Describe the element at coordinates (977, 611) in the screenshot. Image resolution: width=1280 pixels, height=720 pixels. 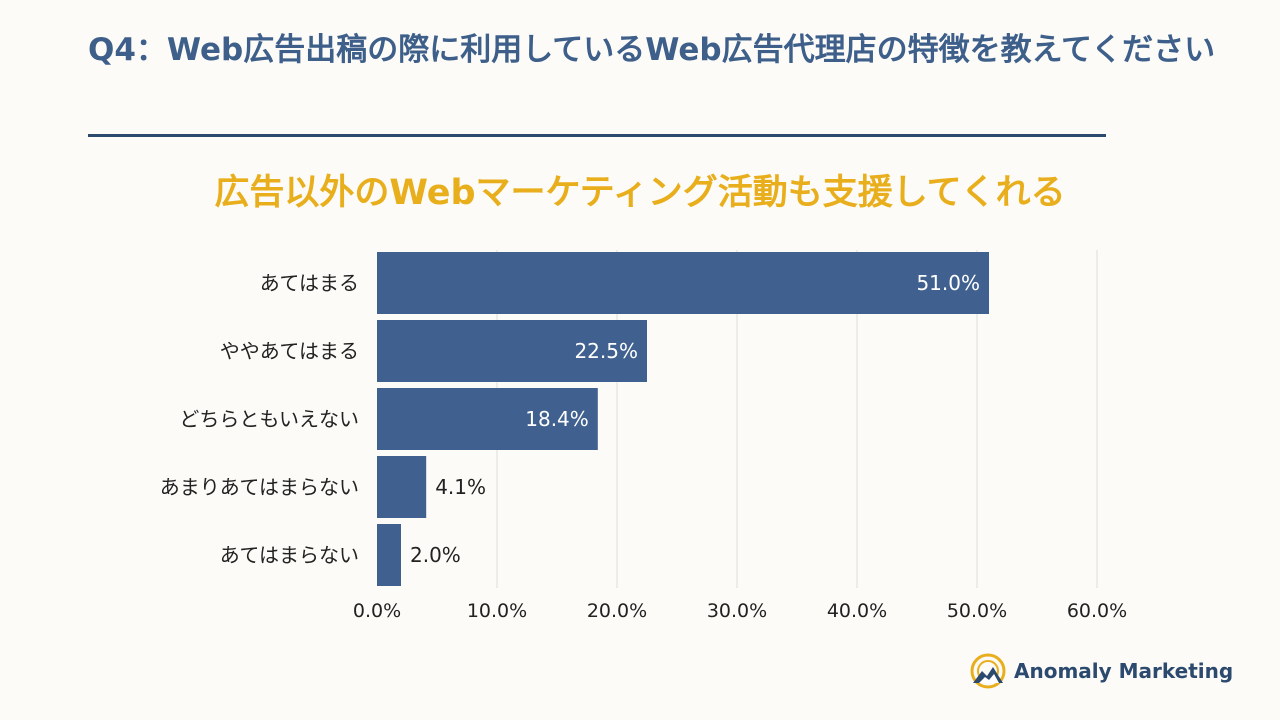
I see `x-tick-label: 50.0%` at that location.